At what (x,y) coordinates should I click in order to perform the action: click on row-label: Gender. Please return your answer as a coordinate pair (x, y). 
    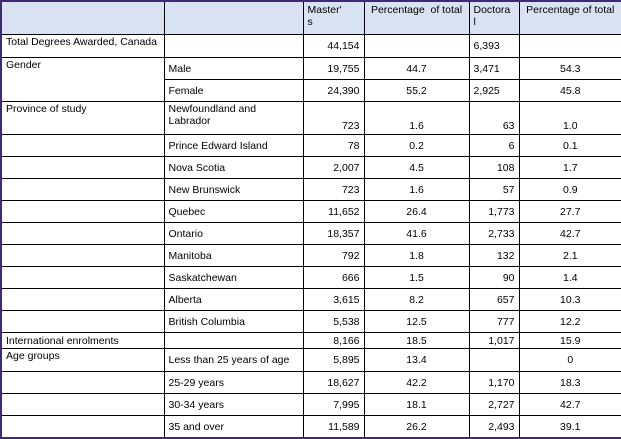
    Looking at the image, I should click on (82, 79).